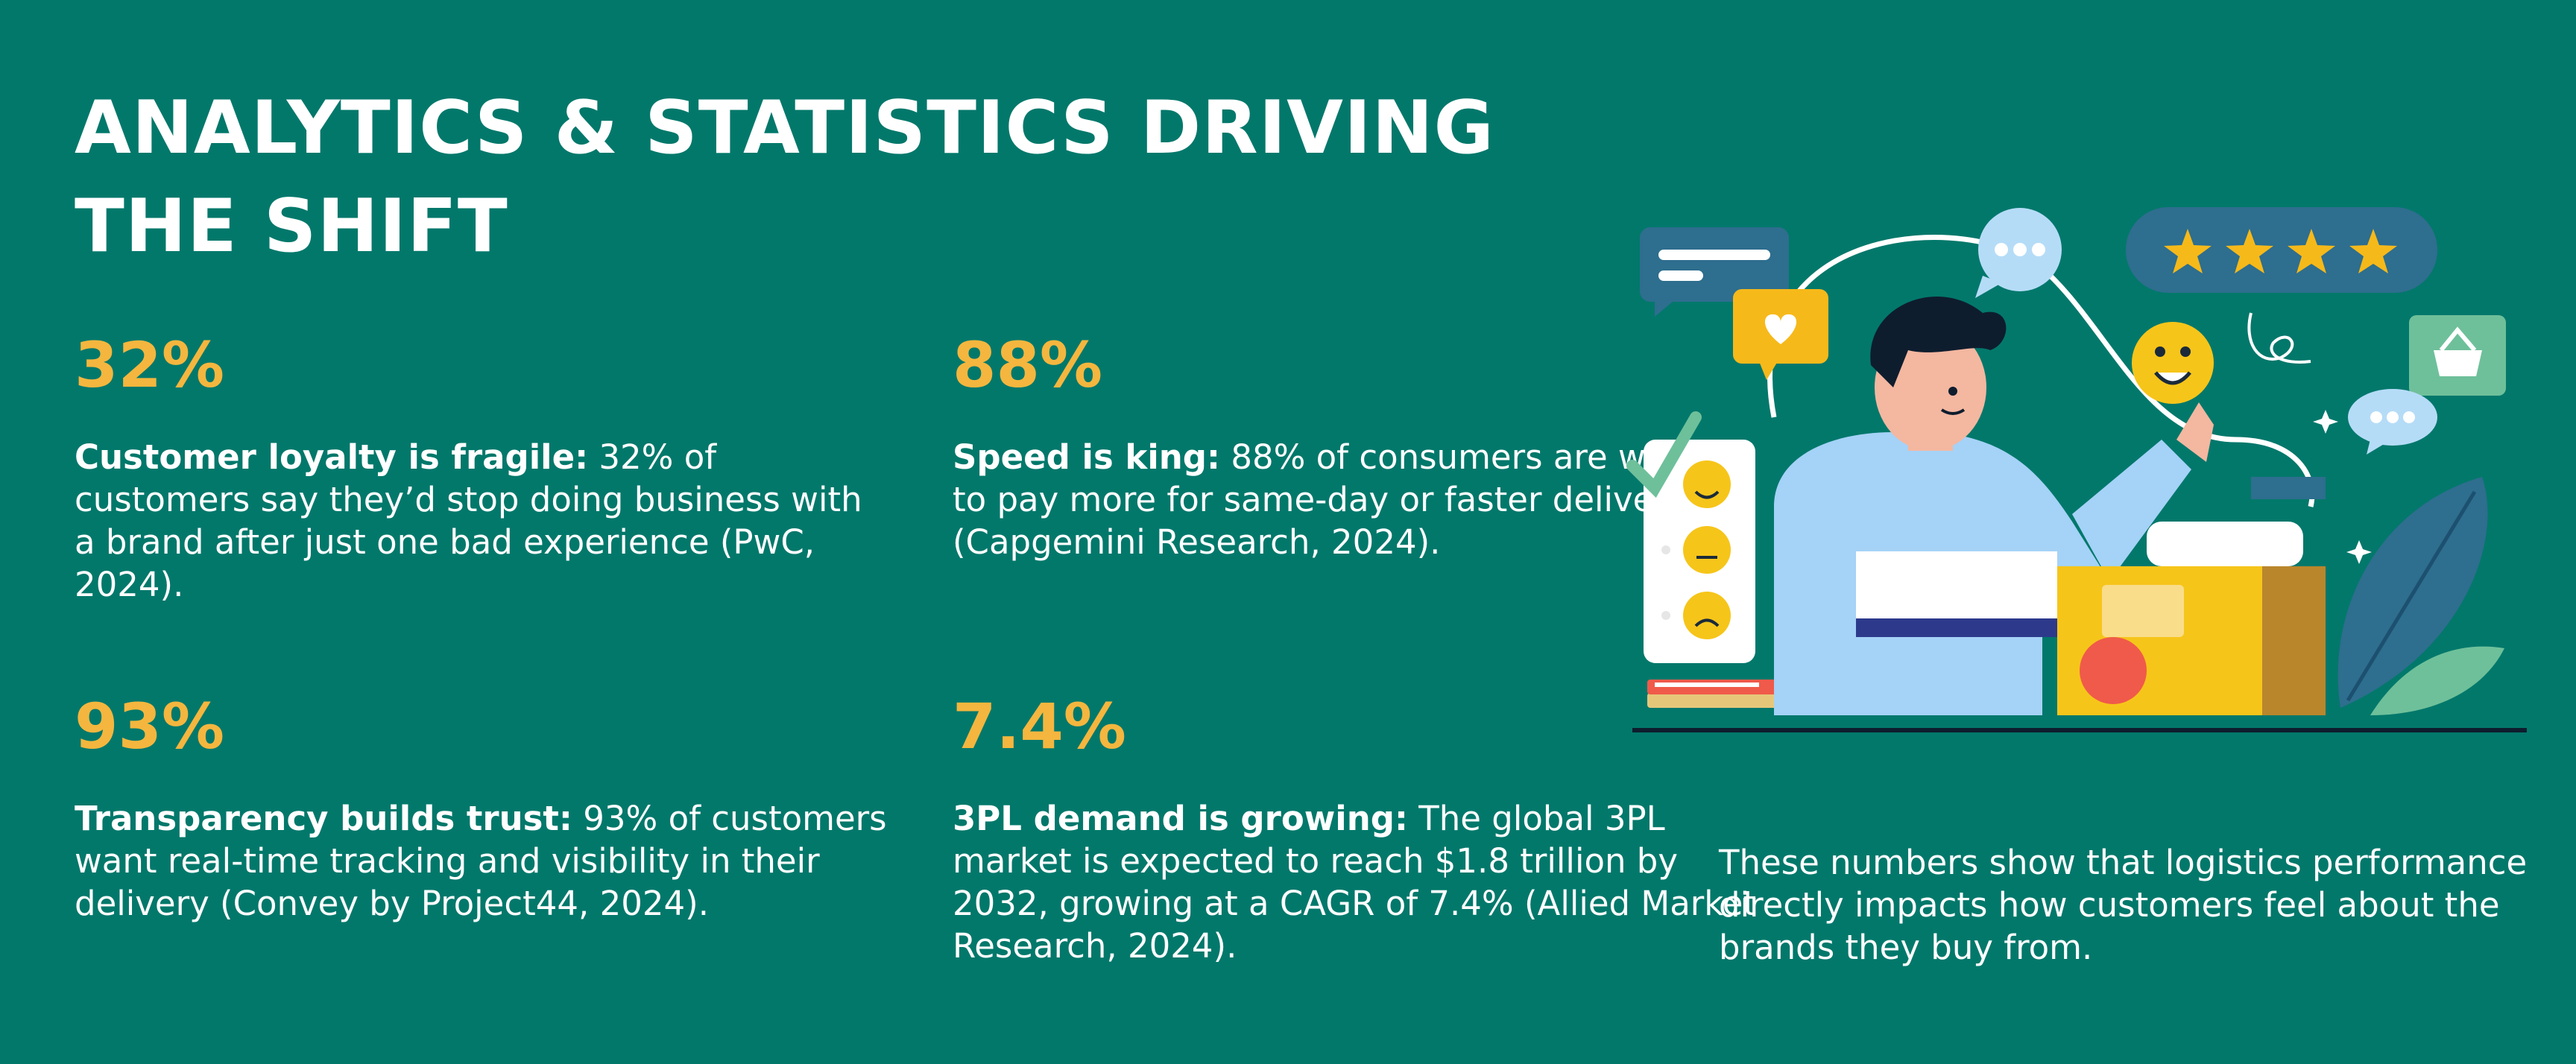  Describe the element at coordinates (2191, 596) in the screenshot. I see `package-box-icon` at that location.